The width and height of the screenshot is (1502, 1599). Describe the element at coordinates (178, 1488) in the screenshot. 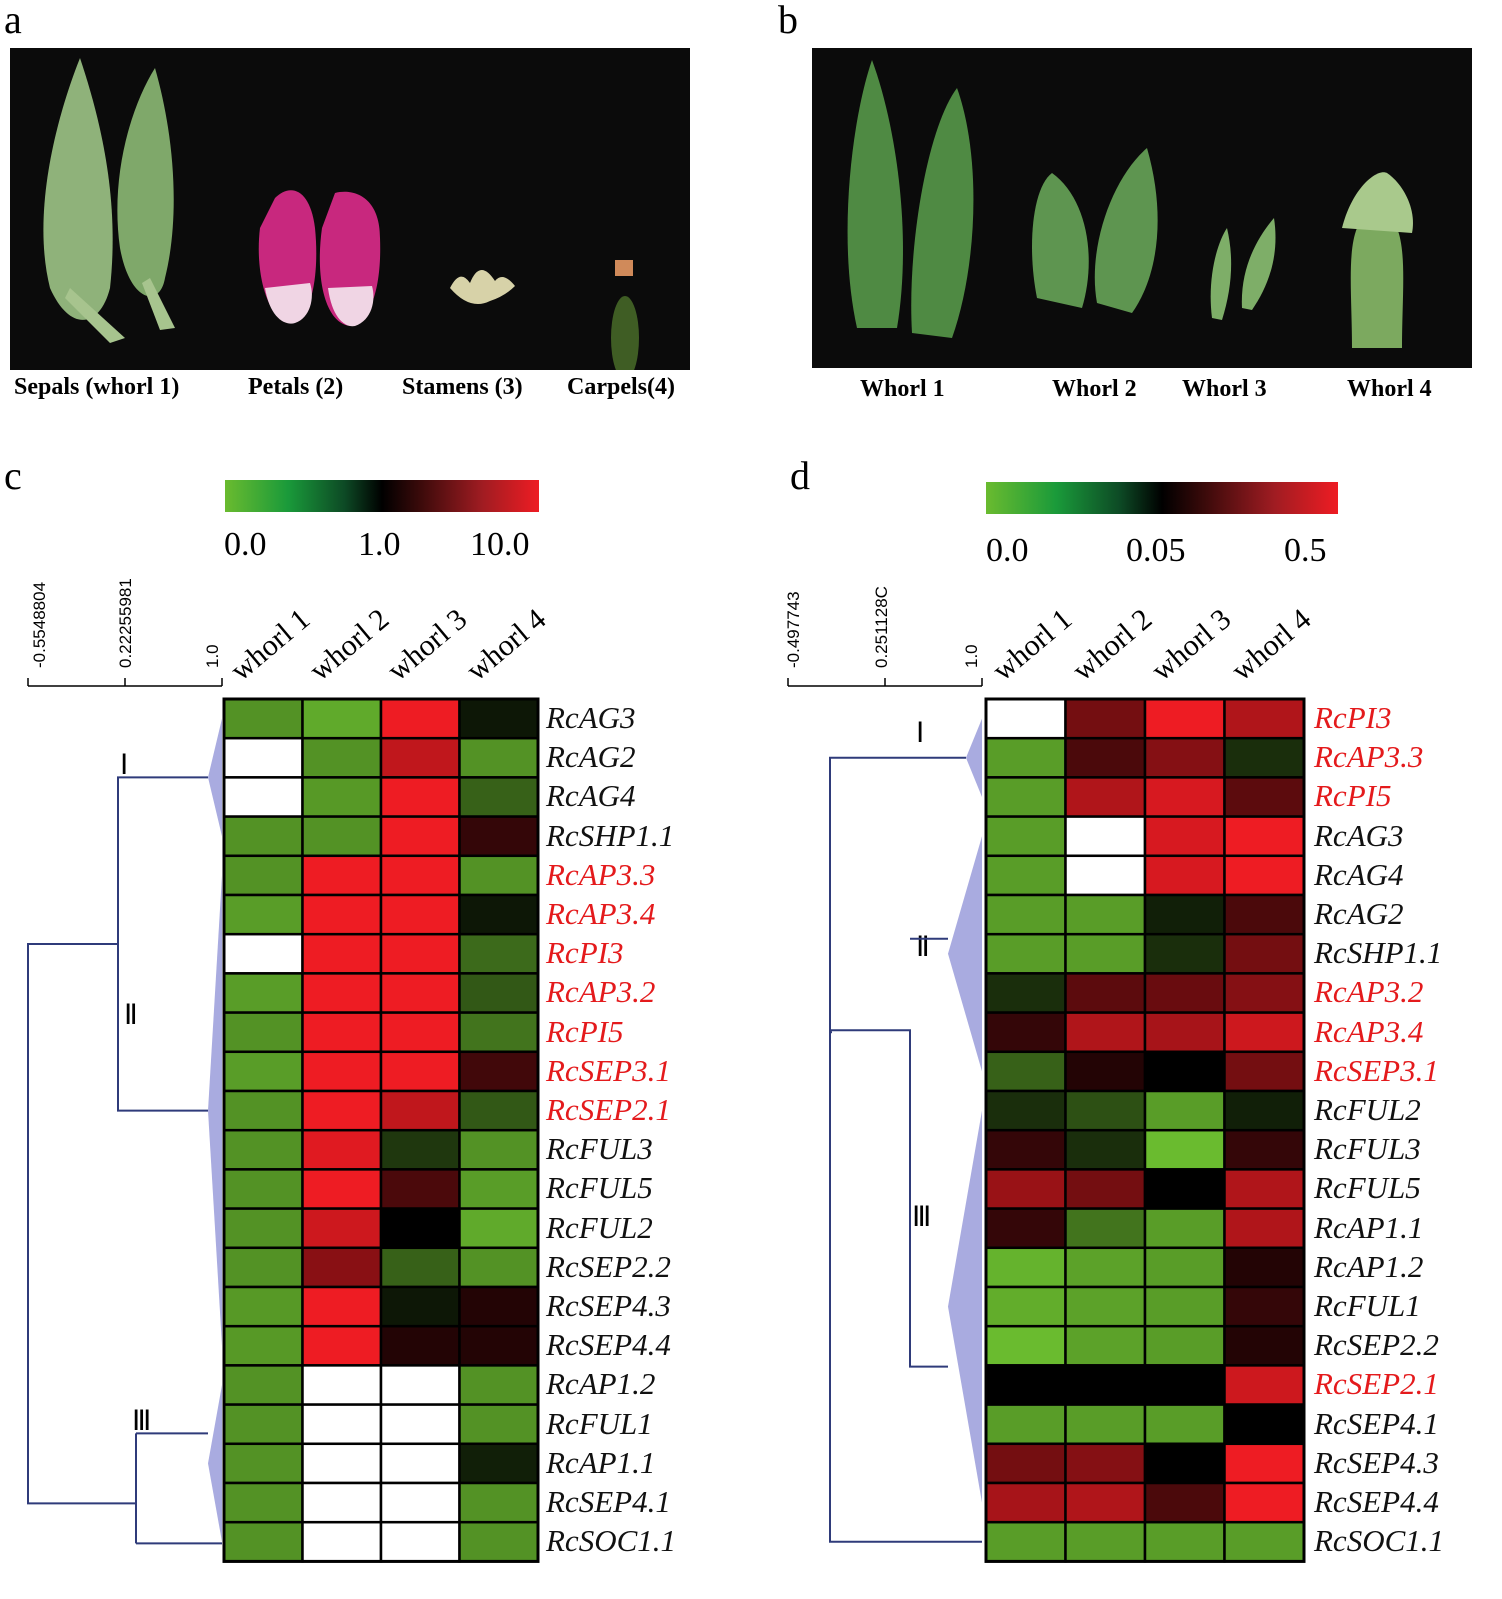

I see `panel-c-branch-III` at that location.